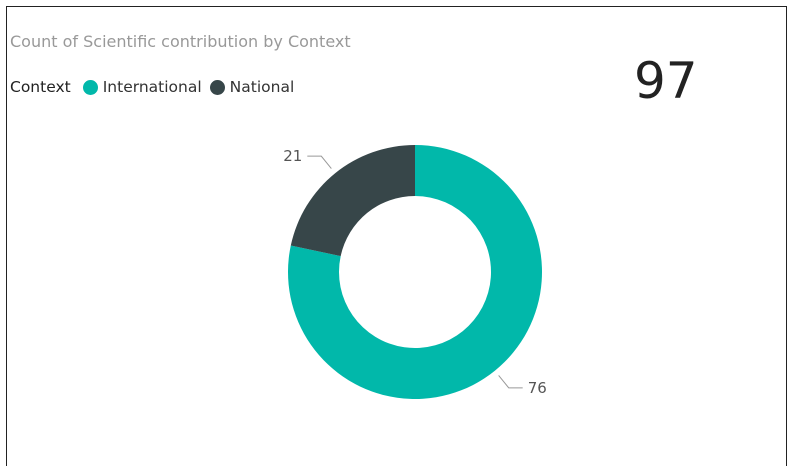  Describe the element at coordinates (90, 87) in the screenshot. I see `legend-dot-international-icon` at that location.